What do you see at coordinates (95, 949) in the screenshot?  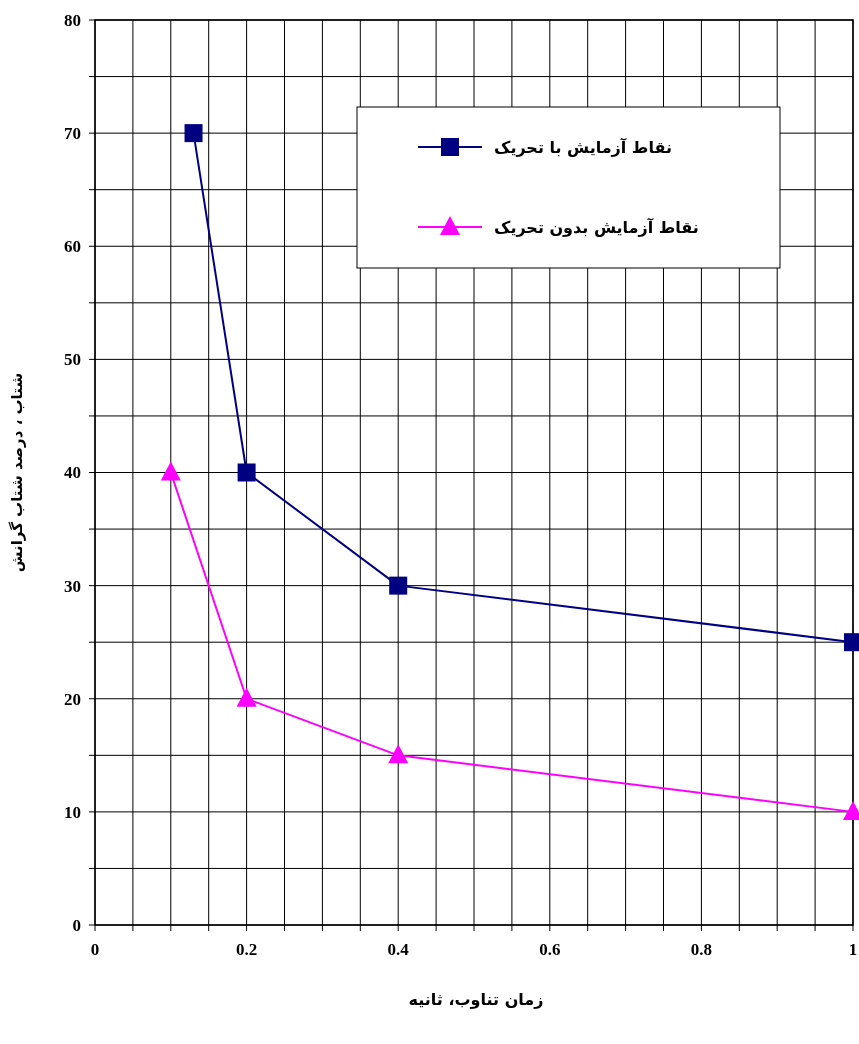 I see `x-tick-label: 0` at bounding box center [95, 949].